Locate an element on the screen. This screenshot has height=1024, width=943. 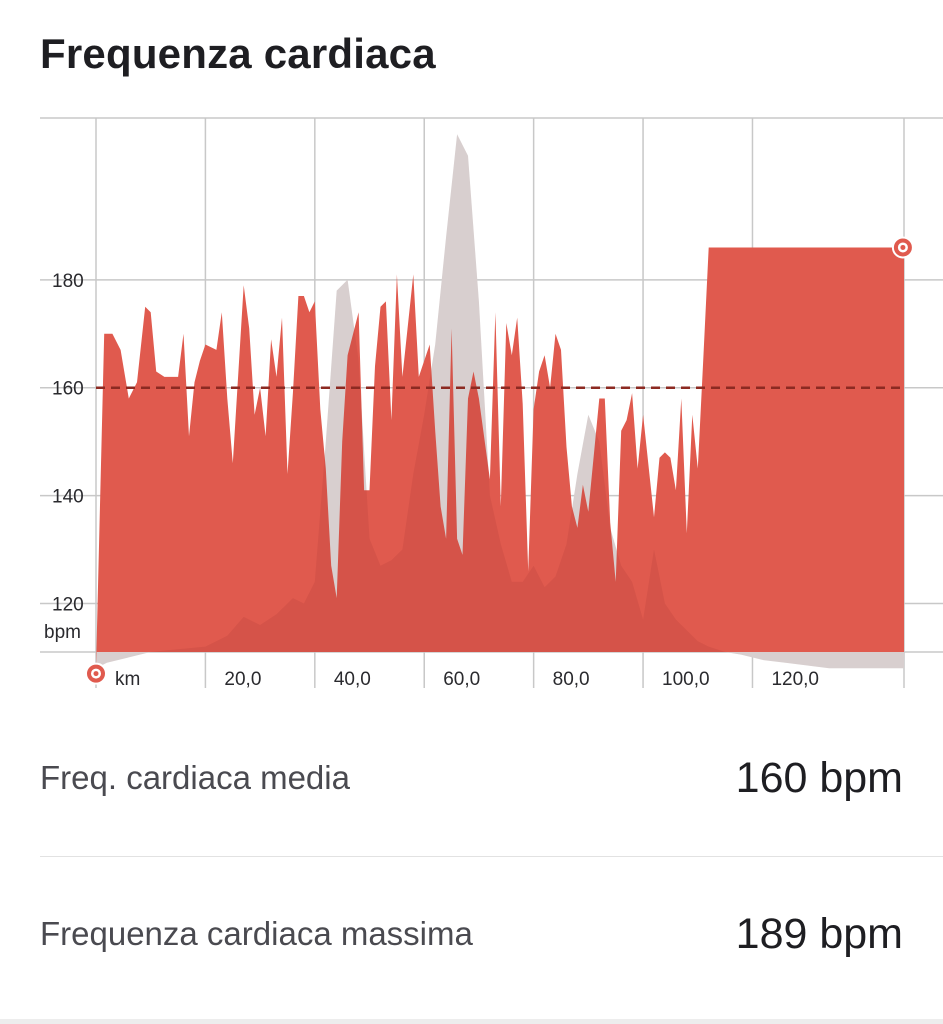
max-heart-rate-label: Frequenza cardiaca massima is located at coordinates (256, 933).